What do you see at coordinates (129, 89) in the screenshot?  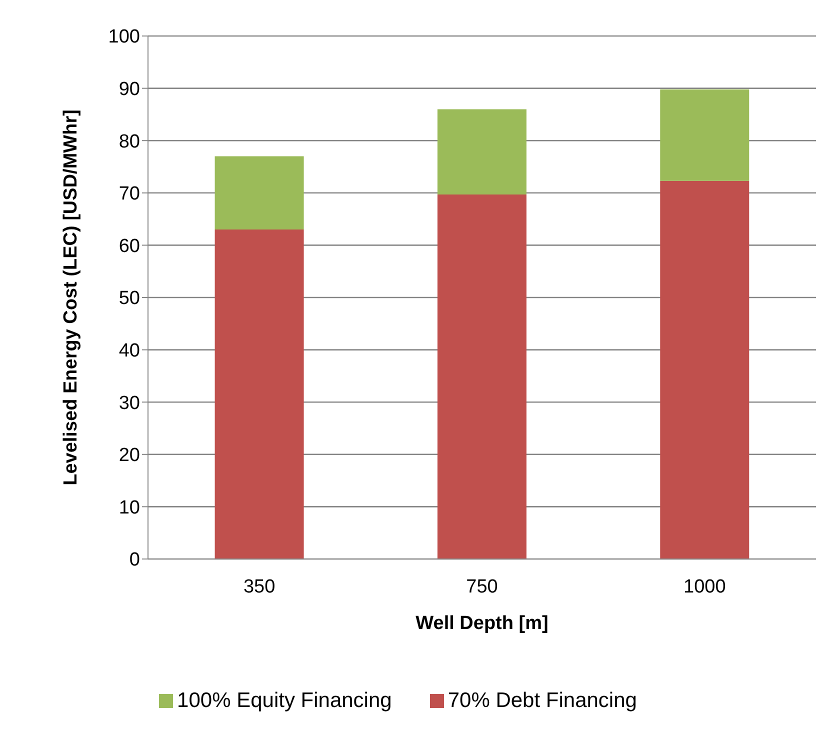 I see `y-tick-label: 90` at bounding box center [129, 89].